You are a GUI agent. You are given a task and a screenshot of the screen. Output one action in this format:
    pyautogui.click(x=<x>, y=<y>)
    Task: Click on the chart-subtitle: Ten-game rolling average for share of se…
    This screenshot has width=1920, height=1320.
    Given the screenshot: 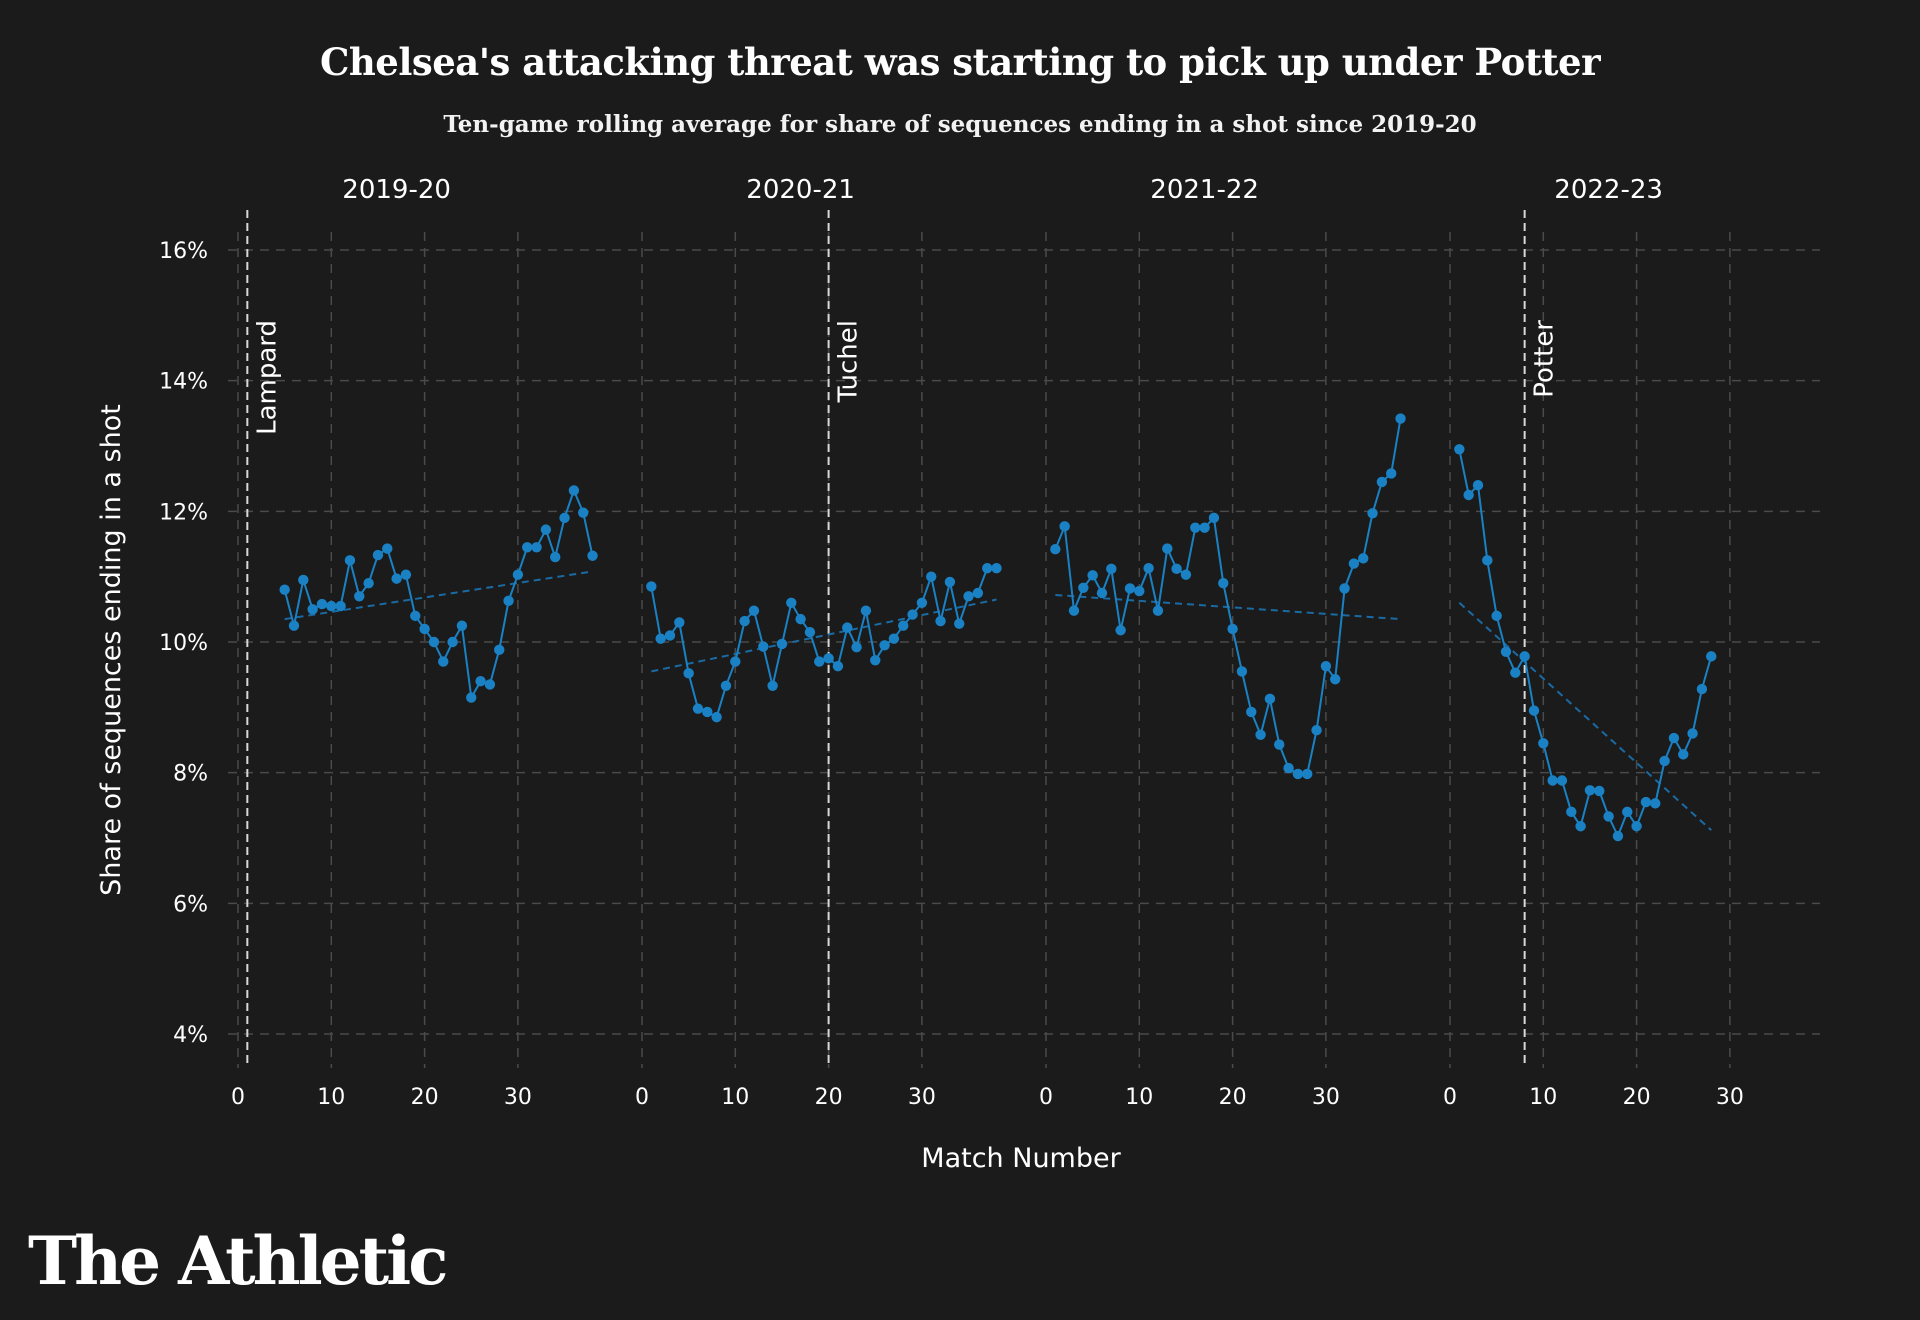 What is the action you would take?
    pyautogui.click(x=960, y=124)
    